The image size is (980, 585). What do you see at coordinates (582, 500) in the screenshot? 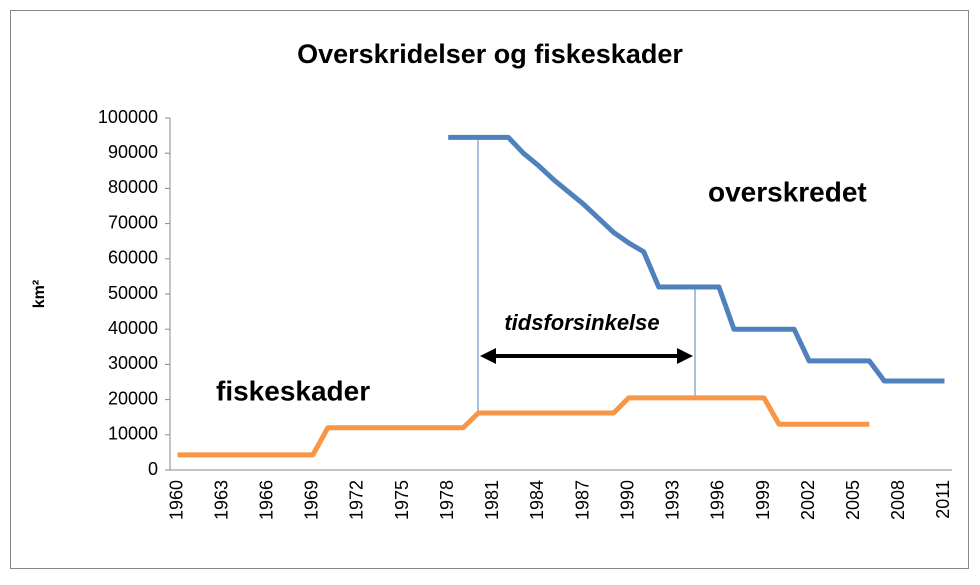
I see `x-tick-label: 1987` at bounding box center [582, 500].